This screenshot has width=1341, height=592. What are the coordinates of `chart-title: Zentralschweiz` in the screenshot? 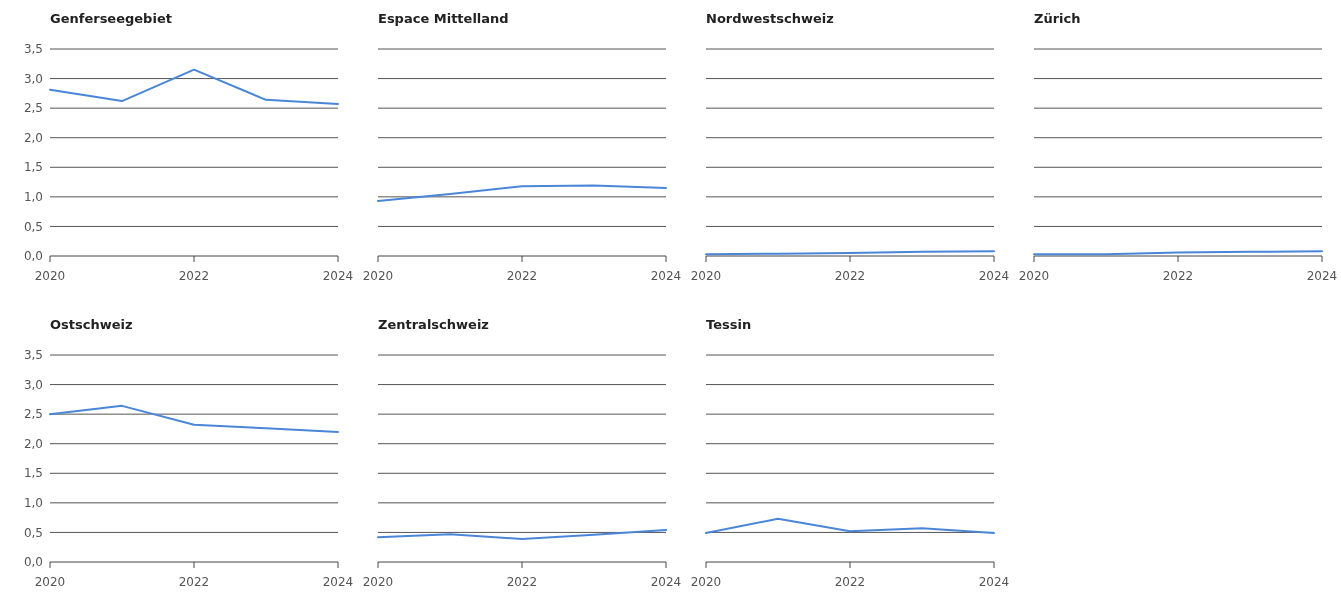 It's located at (433, 324).